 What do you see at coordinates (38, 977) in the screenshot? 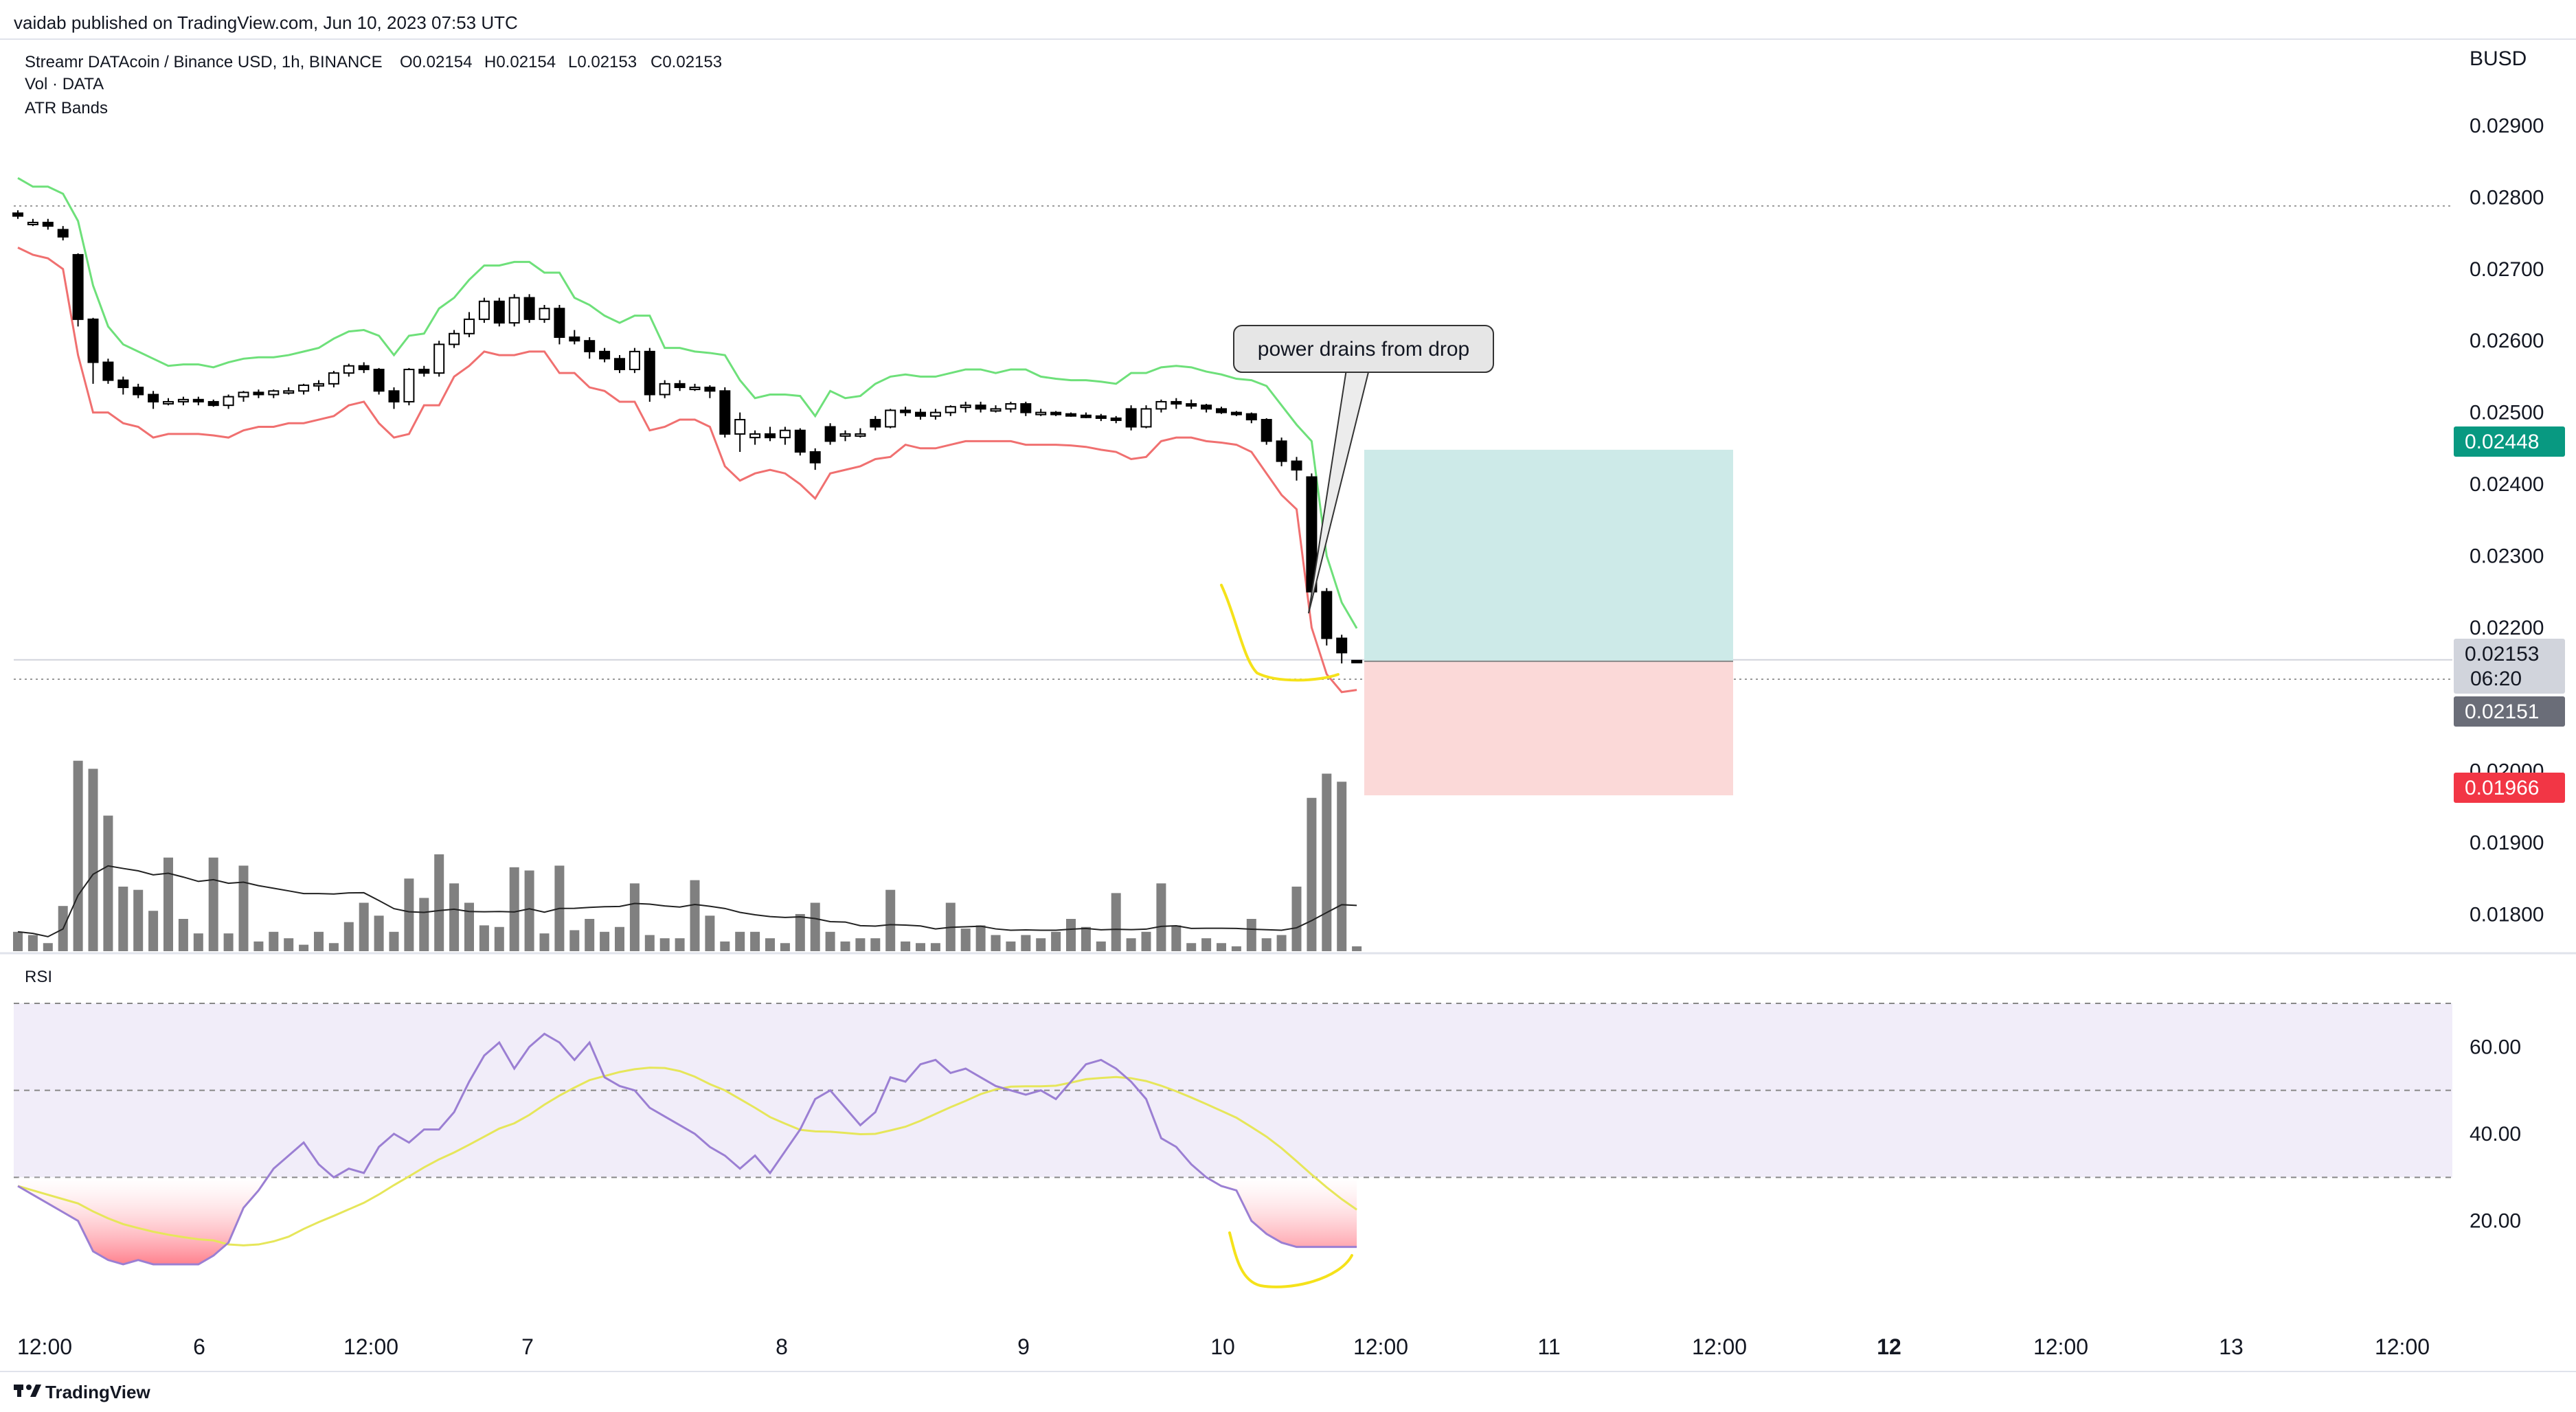
I see `rsi-title: RSI` at bounding box center [38, 977].